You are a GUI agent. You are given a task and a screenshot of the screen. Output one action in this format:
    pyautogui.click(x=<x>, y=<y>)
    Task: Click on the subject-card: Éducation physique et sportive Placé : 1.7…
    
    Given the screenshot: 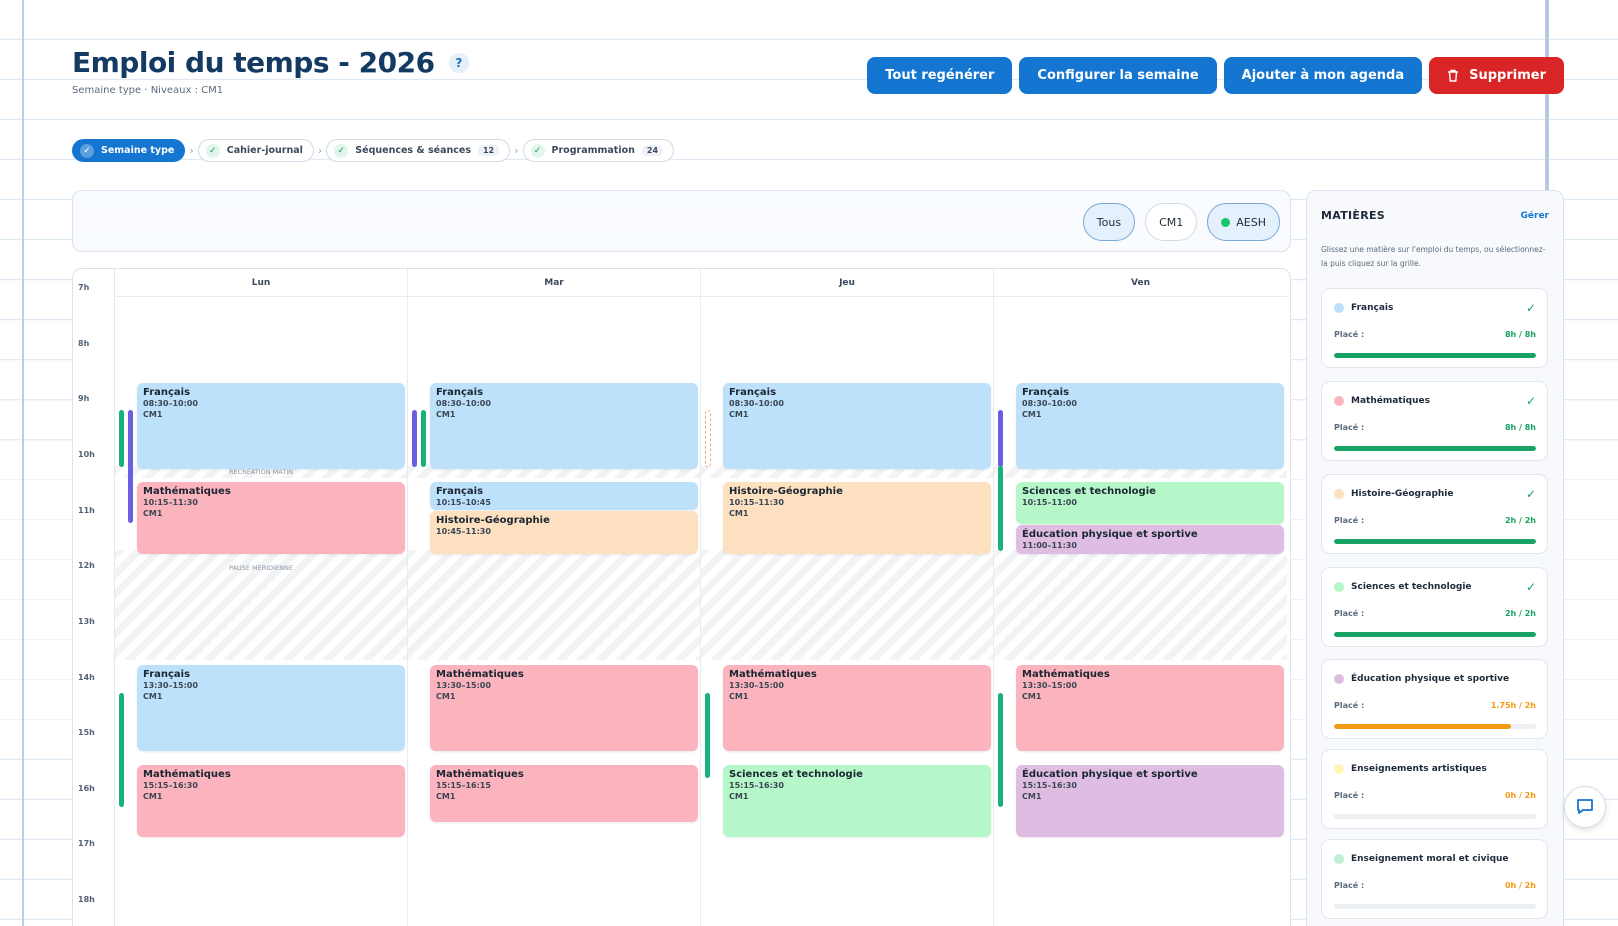 What is the action you would take?
    pyautogui.click(x=1434, y=699)
    